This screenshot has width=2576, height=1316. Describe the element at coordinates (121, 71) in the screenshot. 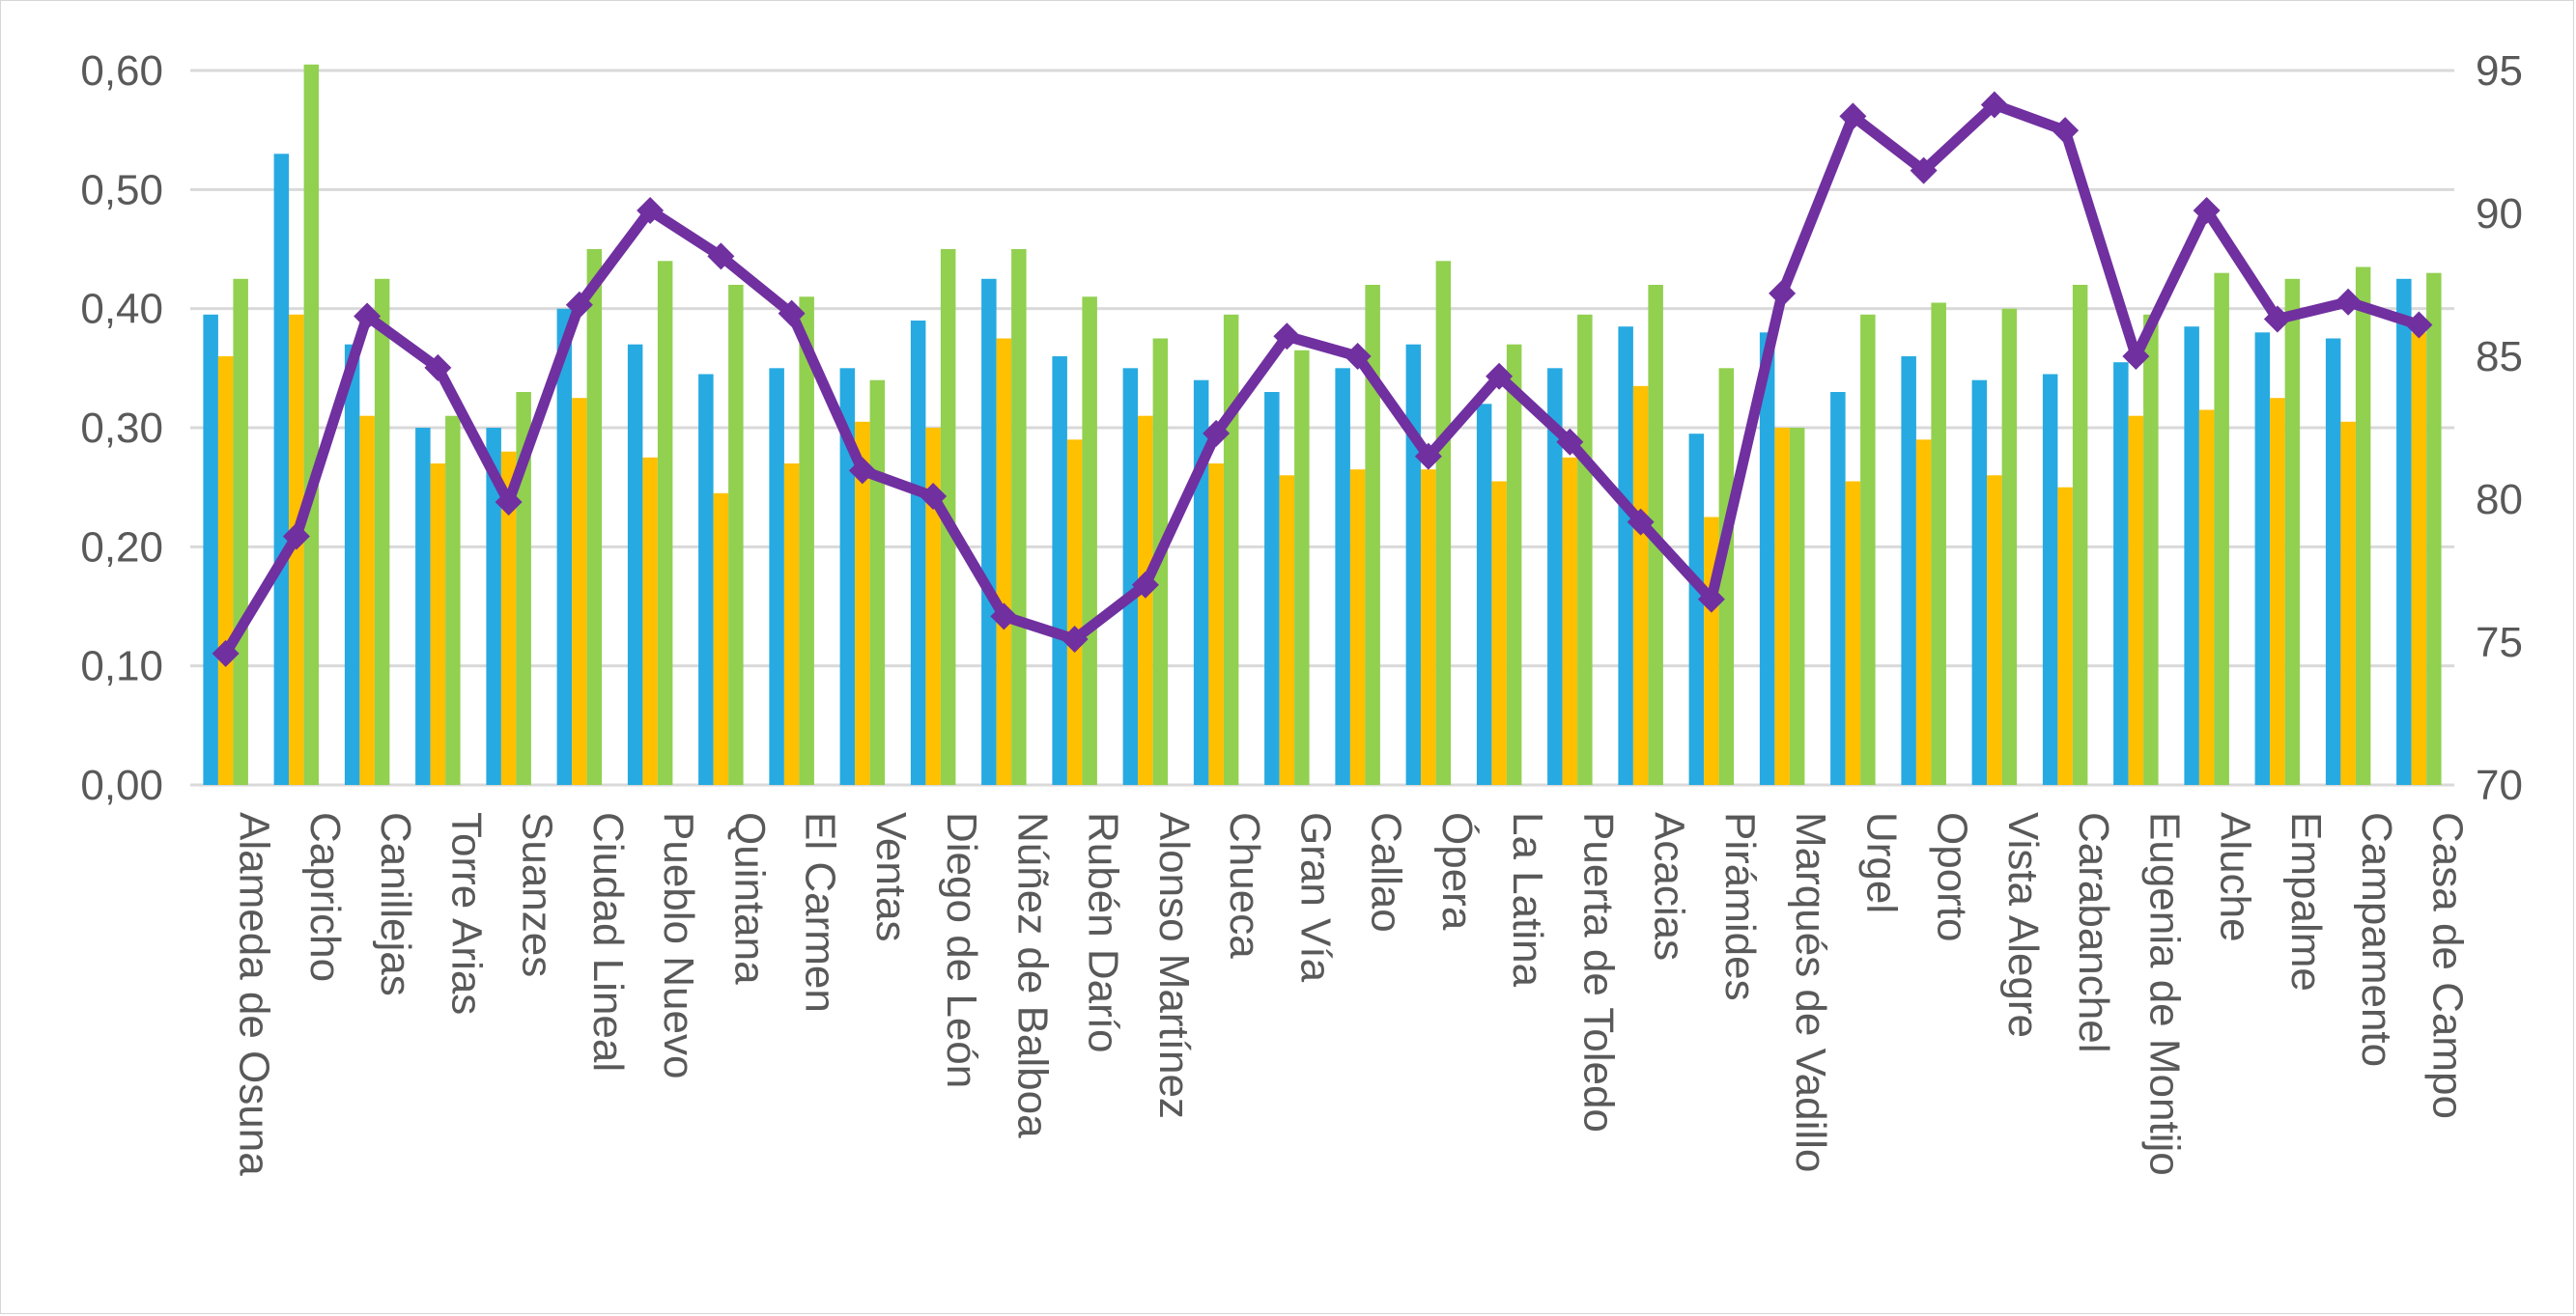

I see `left-axis-tick-label: 0,60` at that location.